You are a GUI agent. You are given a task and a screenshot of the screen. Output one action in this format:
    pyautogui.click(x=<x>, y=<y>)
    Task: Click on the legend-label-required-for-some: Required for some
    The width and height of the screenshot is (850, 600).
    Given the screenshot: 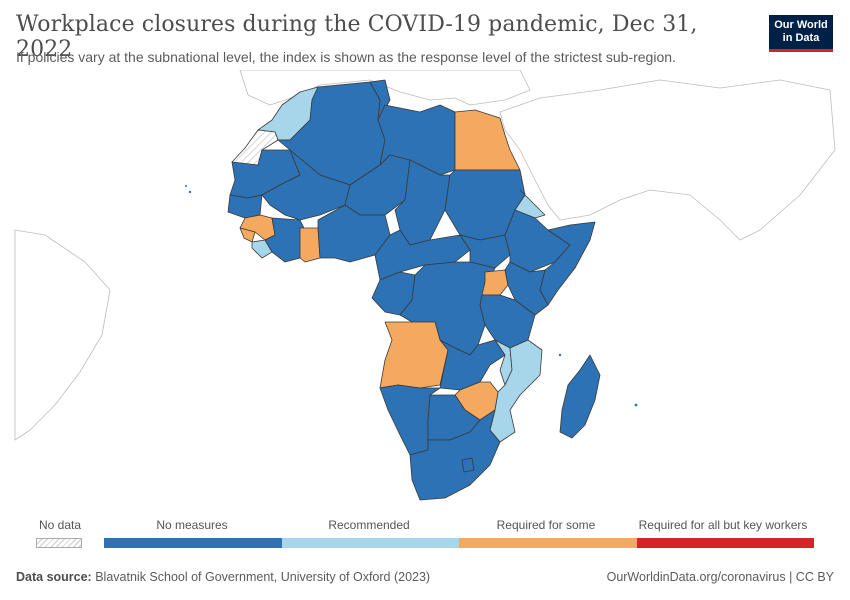 What is the action you would take?
    pyautogui.click(x=546, y=525)
    